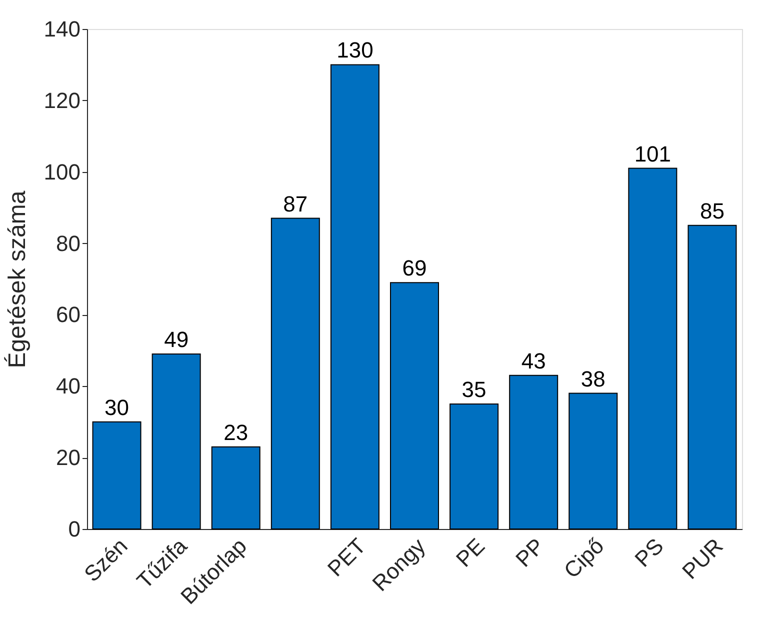  What do you see at coordinates (649, 552) in the screenshot?
I see `x-tick-label: PS` at bounding box center [649, 552].